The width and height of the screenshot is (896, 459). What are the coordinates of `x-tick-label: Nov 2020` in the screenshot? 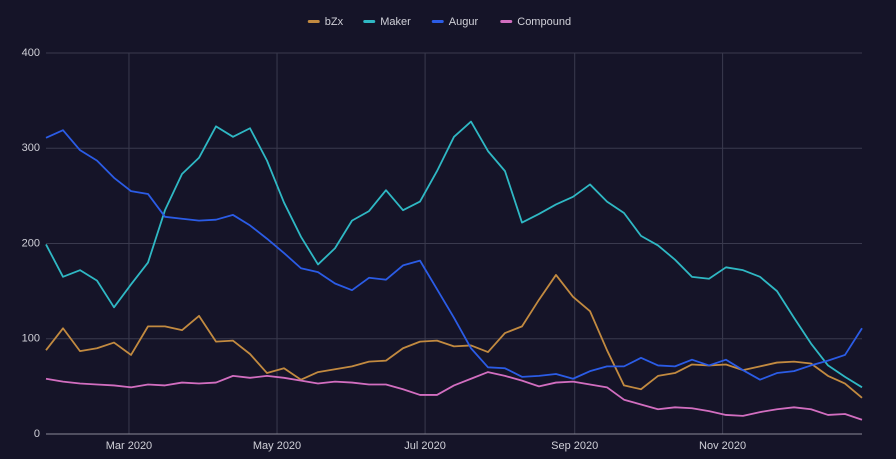 It's located at (722, 446).